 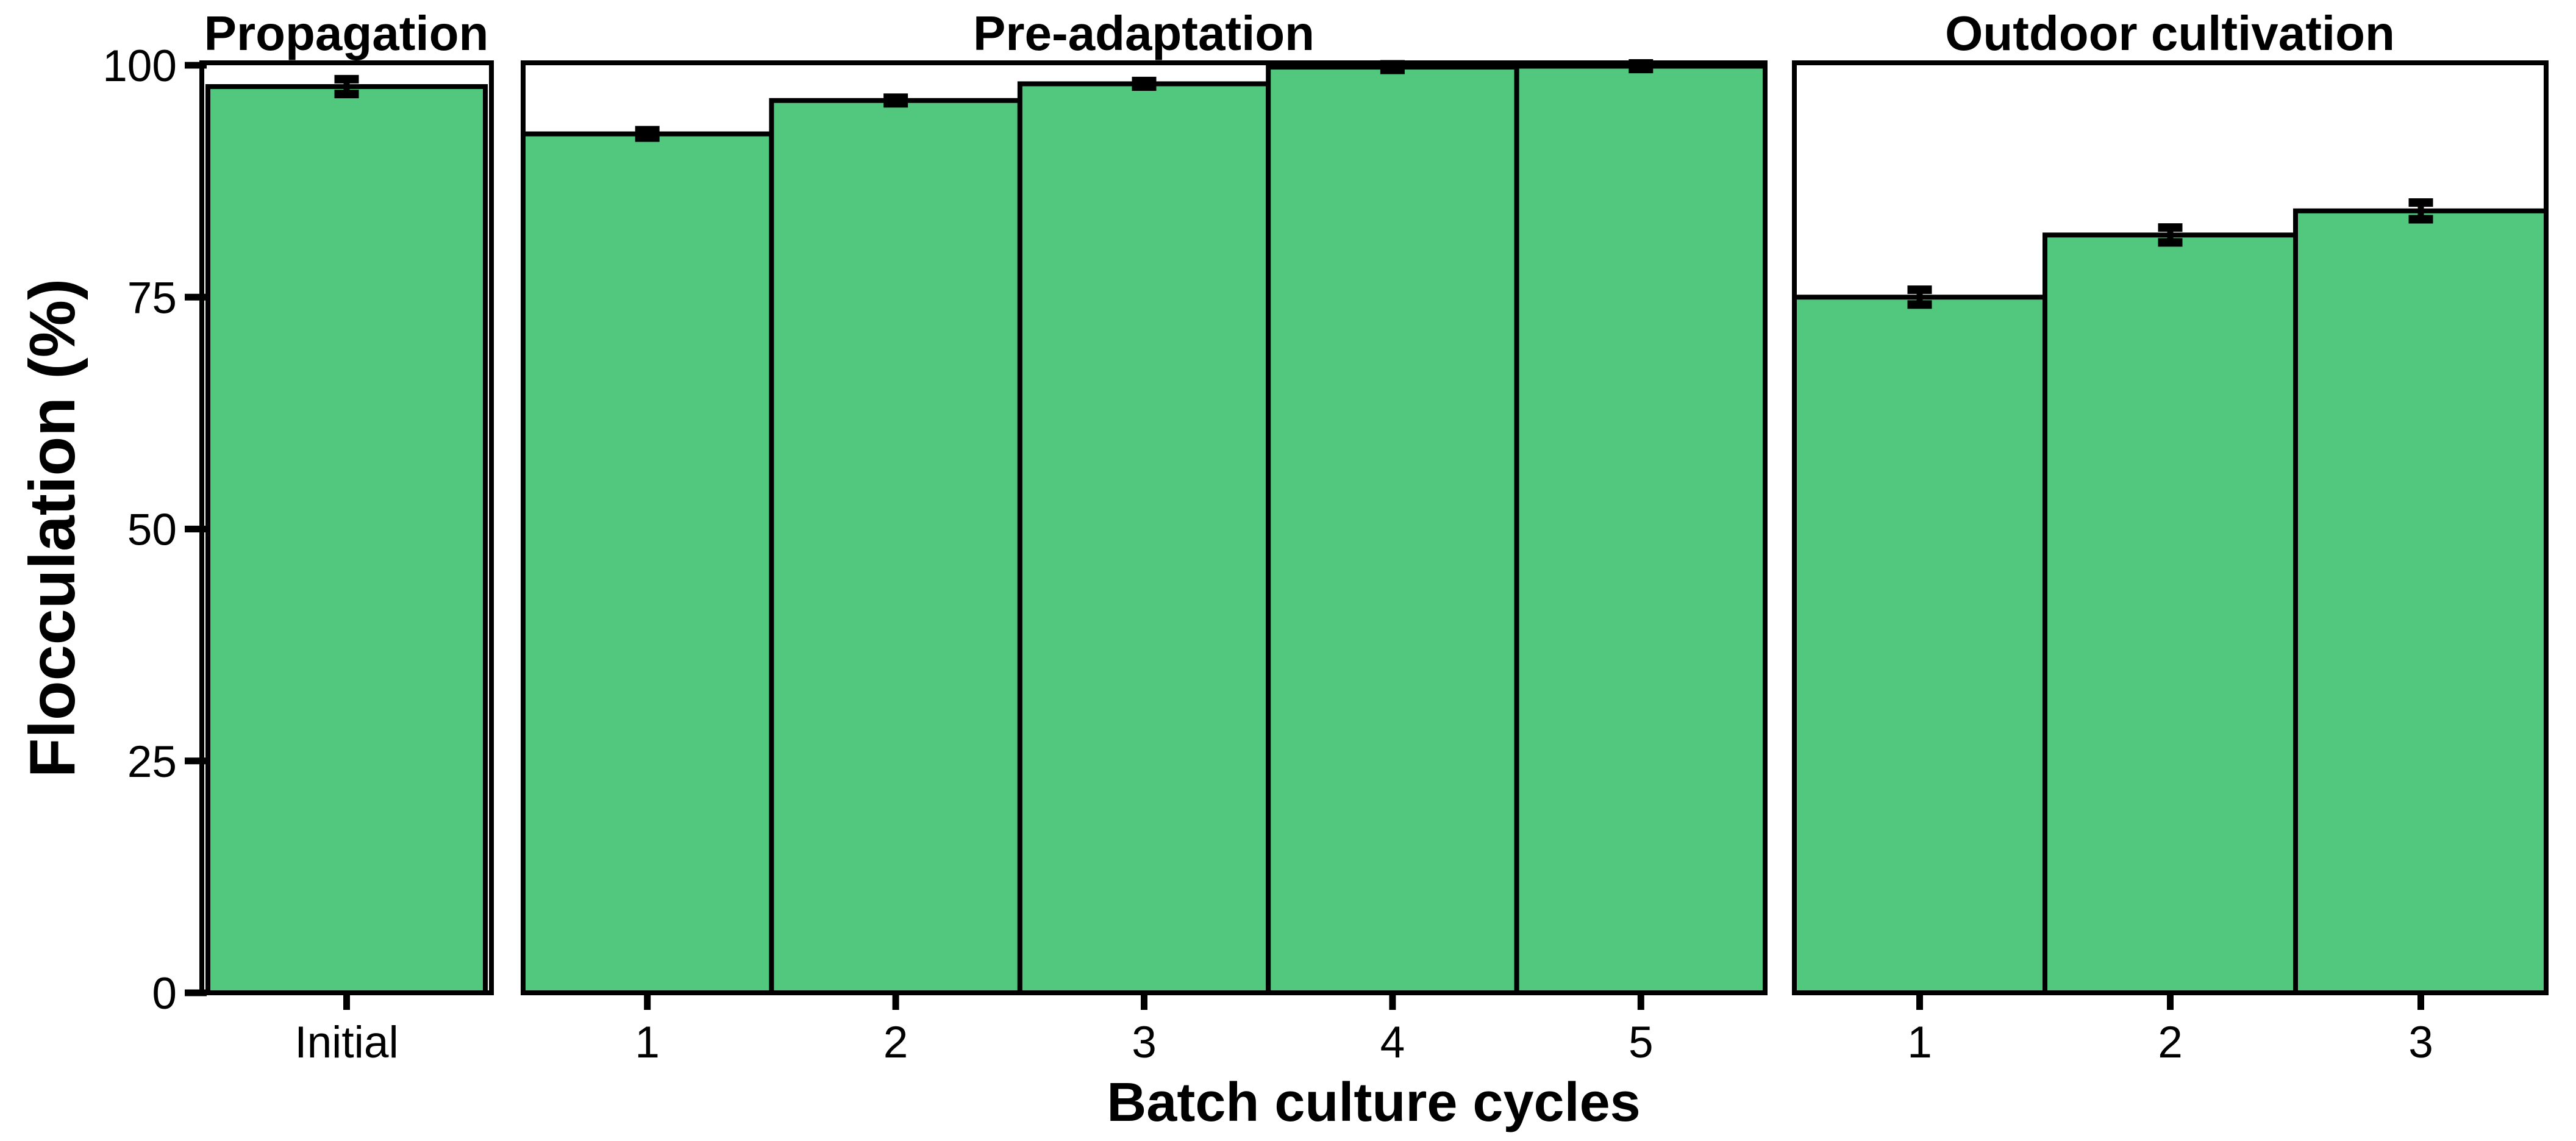 What do you see at coordinates (152, 762) in the screenshot?
I see `y-tick-label-25: 25` at bounding box center [152, 762].